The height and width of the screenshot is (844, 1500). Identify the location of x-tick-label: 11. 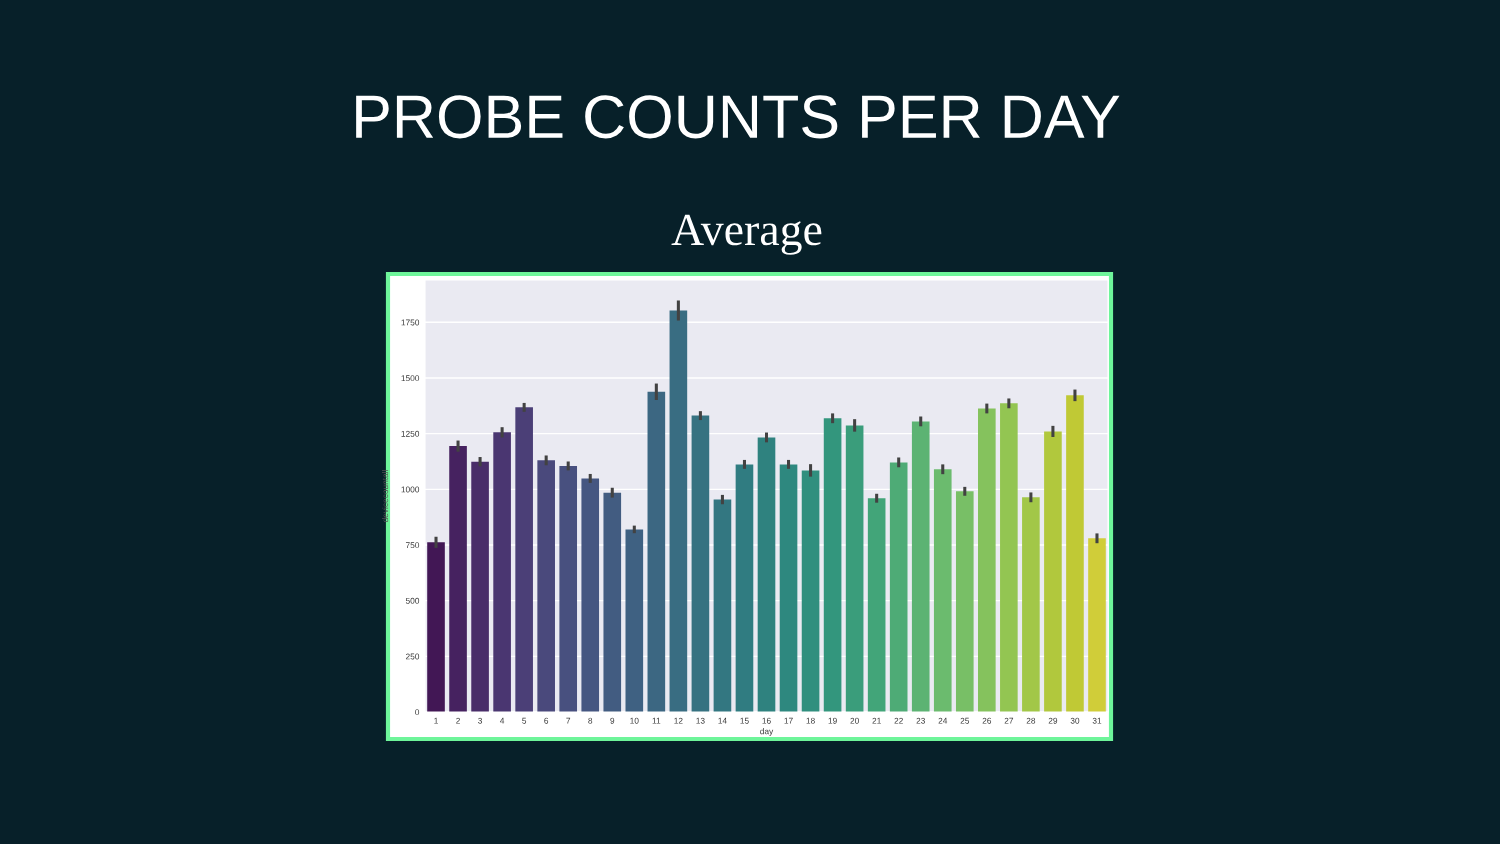
(656, 720).